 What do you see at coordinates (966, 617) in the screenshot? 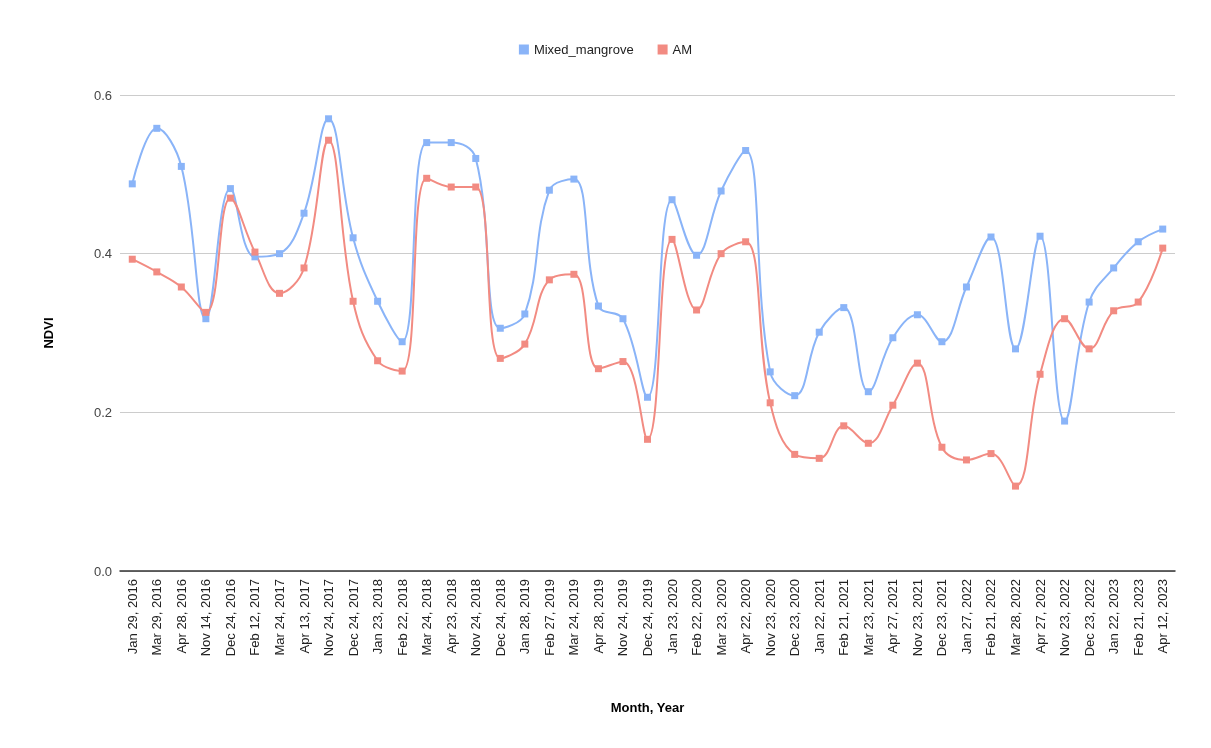
I see `x-tick-label: Jan 27, 2022` at bounding box center [966, 617].